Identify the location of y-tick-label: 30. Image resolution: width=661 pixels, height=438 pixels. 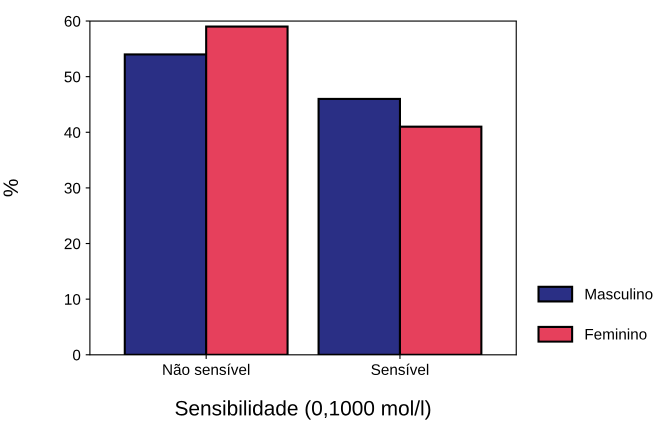
(72, 188).